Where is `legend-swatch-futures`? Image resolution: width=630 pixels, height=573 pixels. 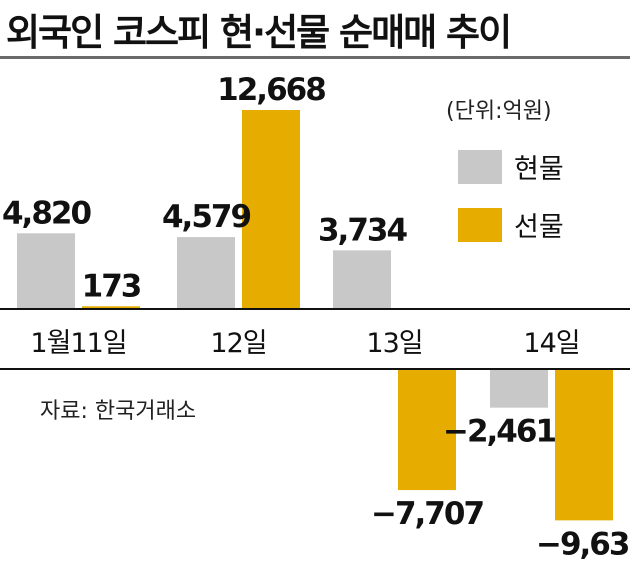
legend-swatch-futures is located at coordinates (480, 224).